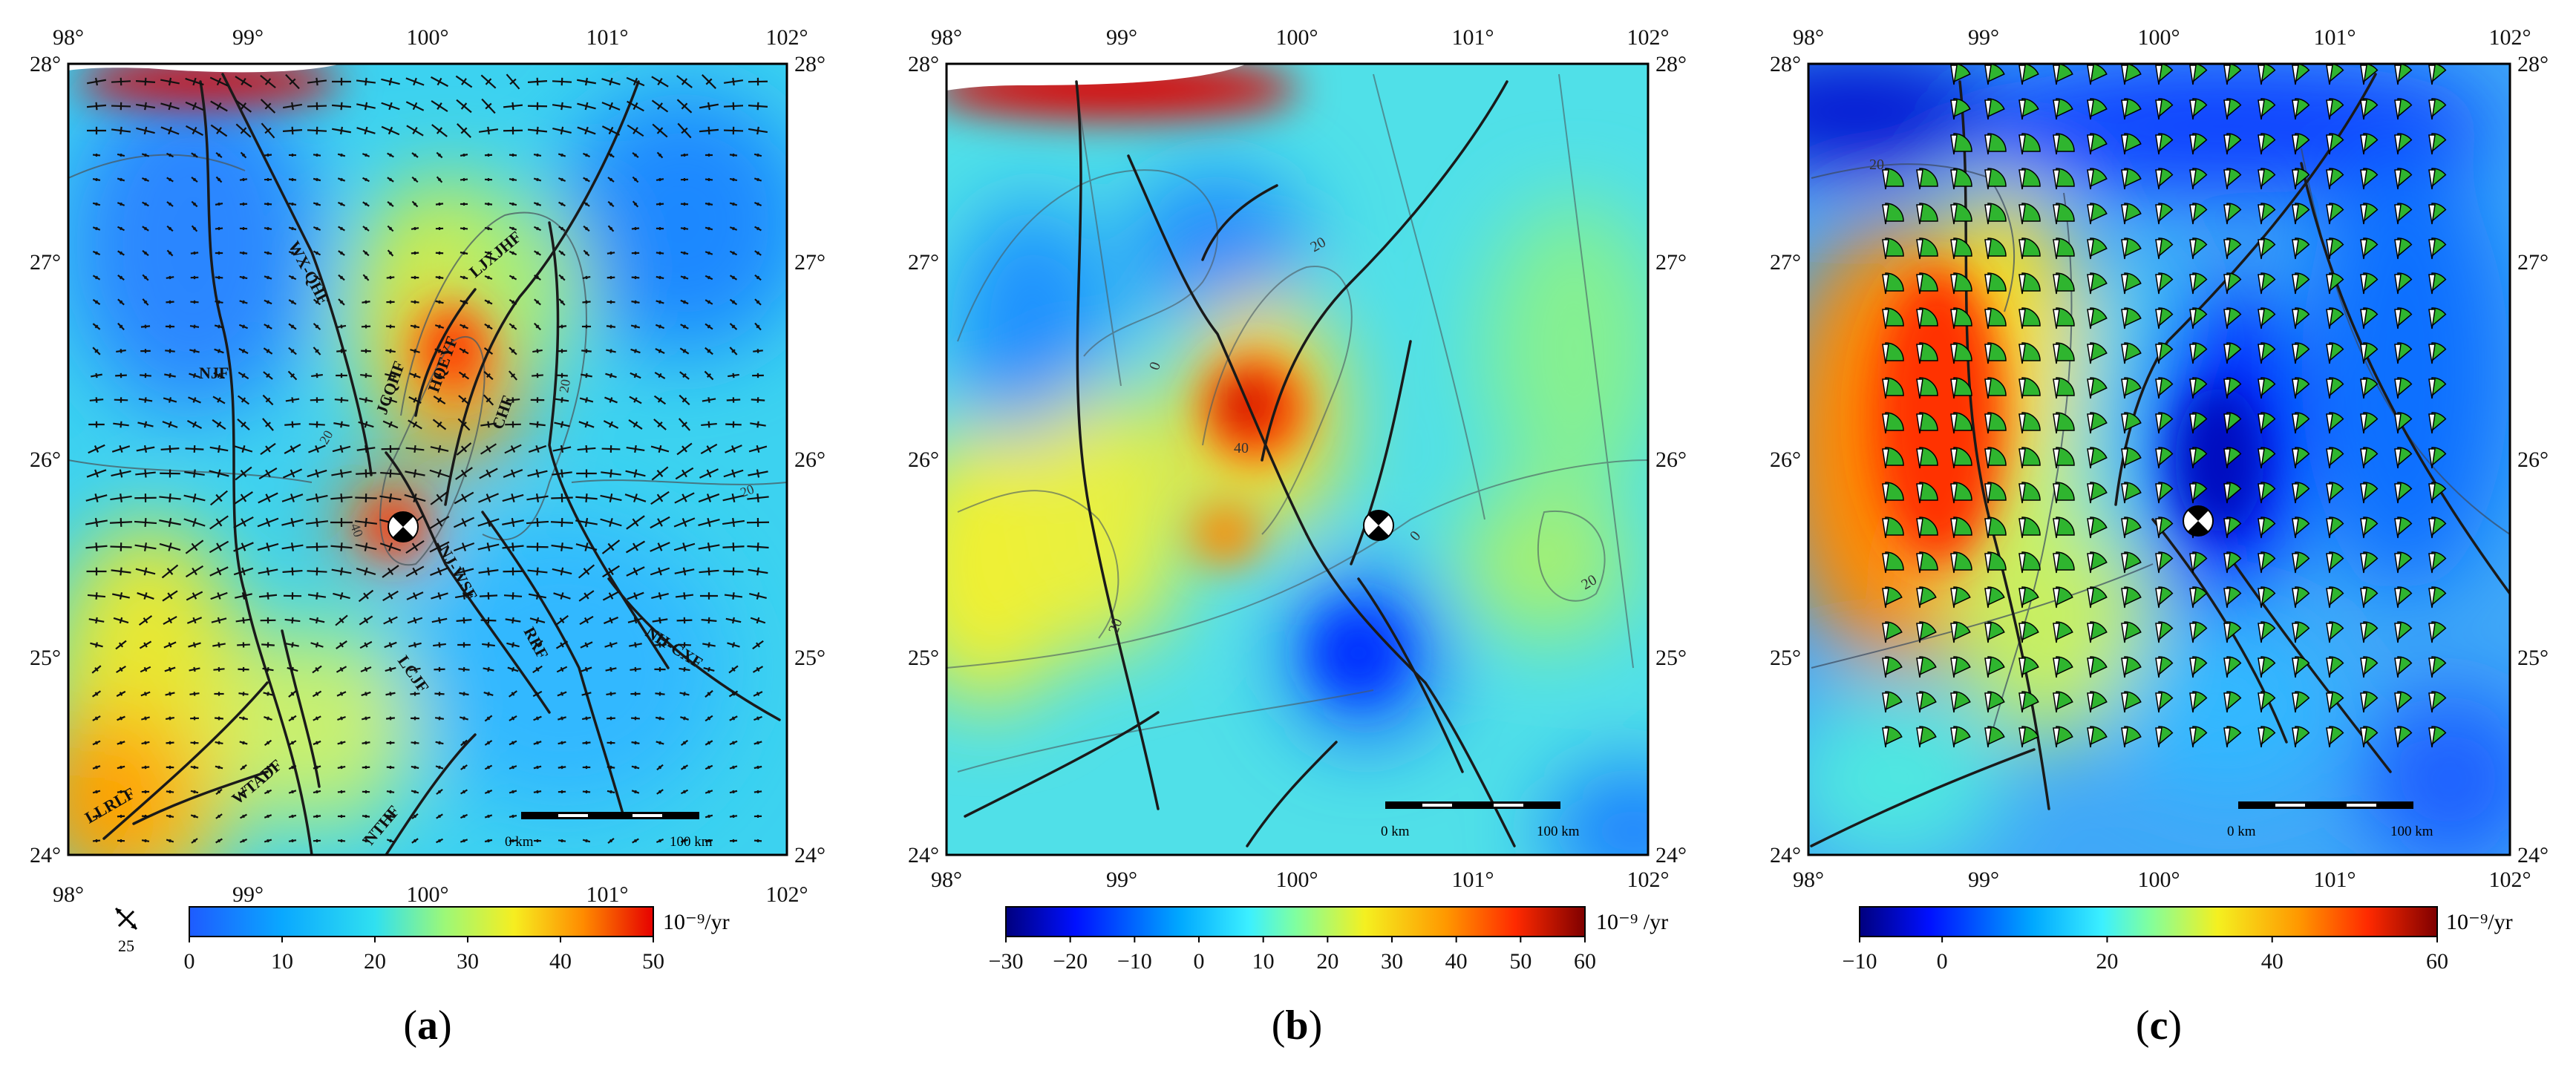 The height and width of the screenshot is (1079, 2576). What do you see at coordinates (692, 842) in the screenshot?
I see `scale-bar-end: 100 km` at bounding box center [692, 842].